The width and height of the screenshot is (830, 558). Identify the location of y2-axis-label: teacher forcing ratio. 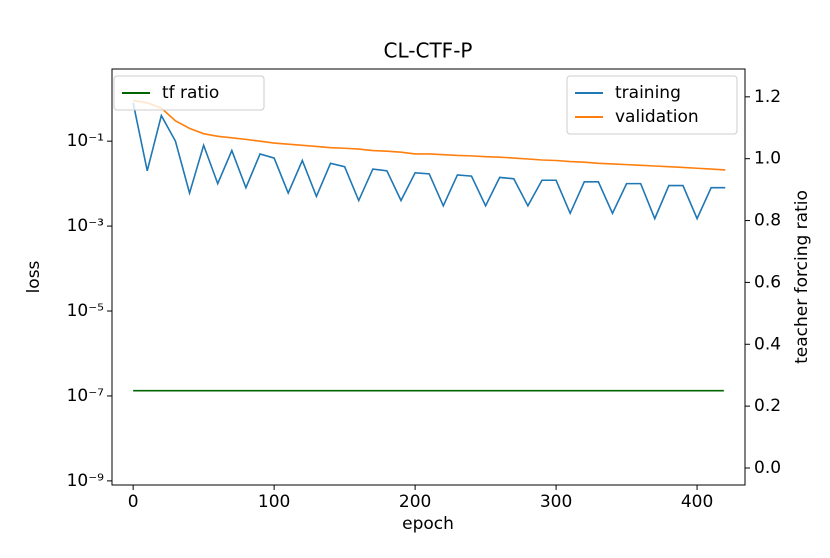
(802, 277).